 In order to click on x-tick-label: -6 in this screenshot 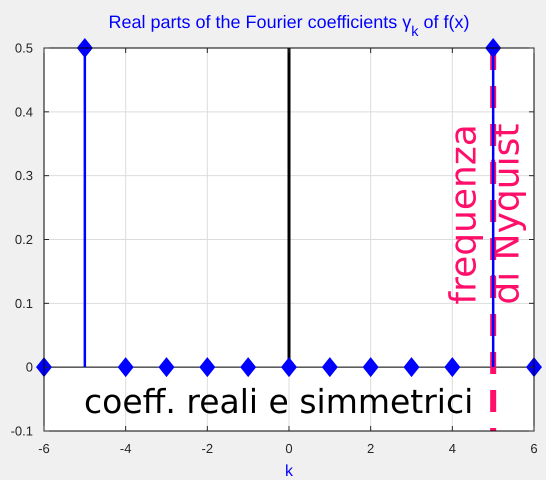, I will do `click(44, 448)`.